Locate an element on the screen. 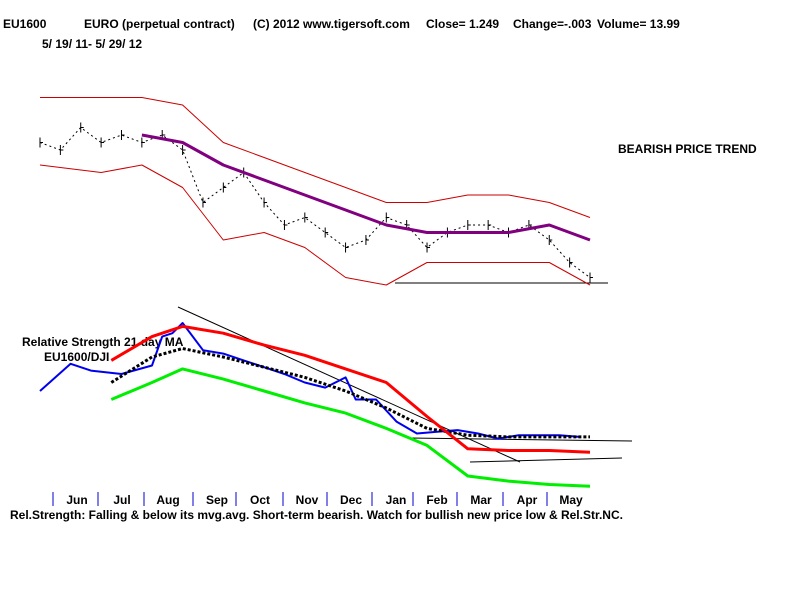 Image resolution: width=800 pixels, height=600 pixels. price-upper-band-line is located at coordinates (315, 157).